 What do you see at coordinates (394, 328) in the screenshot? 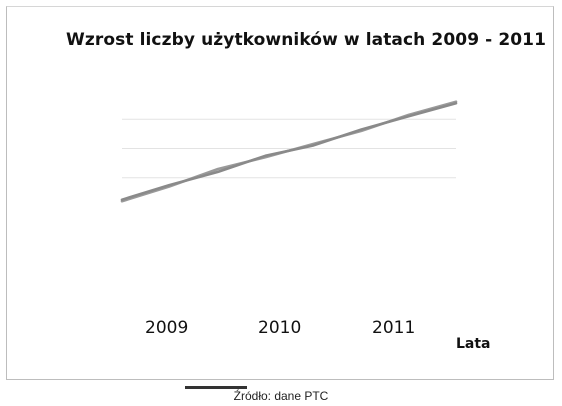
I see `x-tick-2011: 2011` at bounding box center [394, 328].